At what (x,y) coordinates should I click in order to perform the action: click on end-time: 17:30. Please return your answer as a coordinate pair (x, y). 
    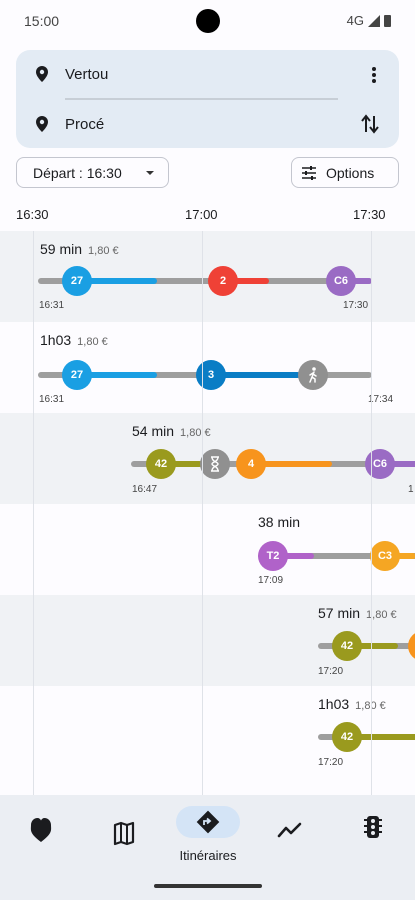
    Looking at the image, I should click on (356, 305).